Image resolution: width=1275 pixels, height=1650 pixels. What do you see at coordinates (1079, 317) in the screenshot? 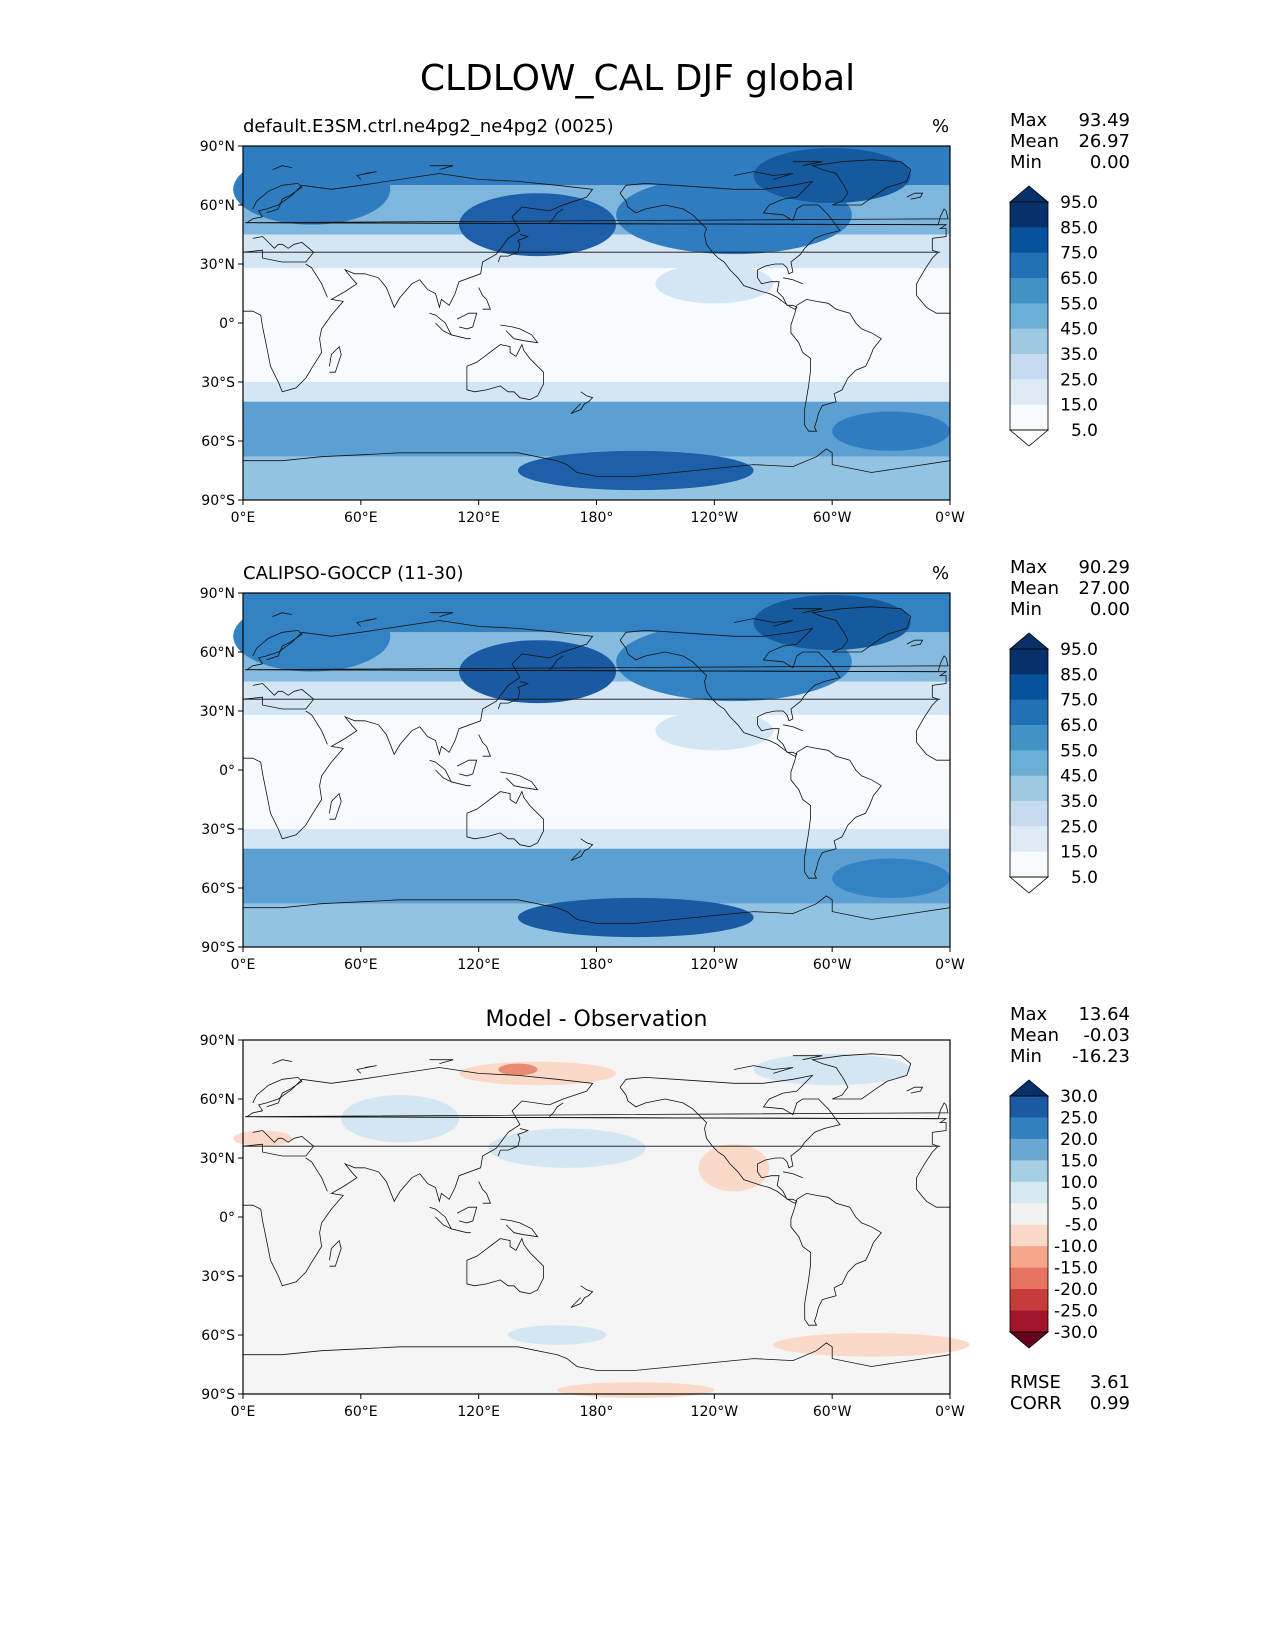
I see `colorbar-labels: 95.0 85.0 75.0 65.0 55.0 45.0 35.0 25.0 15.0 5.0` at bounding box center [1079, 317].